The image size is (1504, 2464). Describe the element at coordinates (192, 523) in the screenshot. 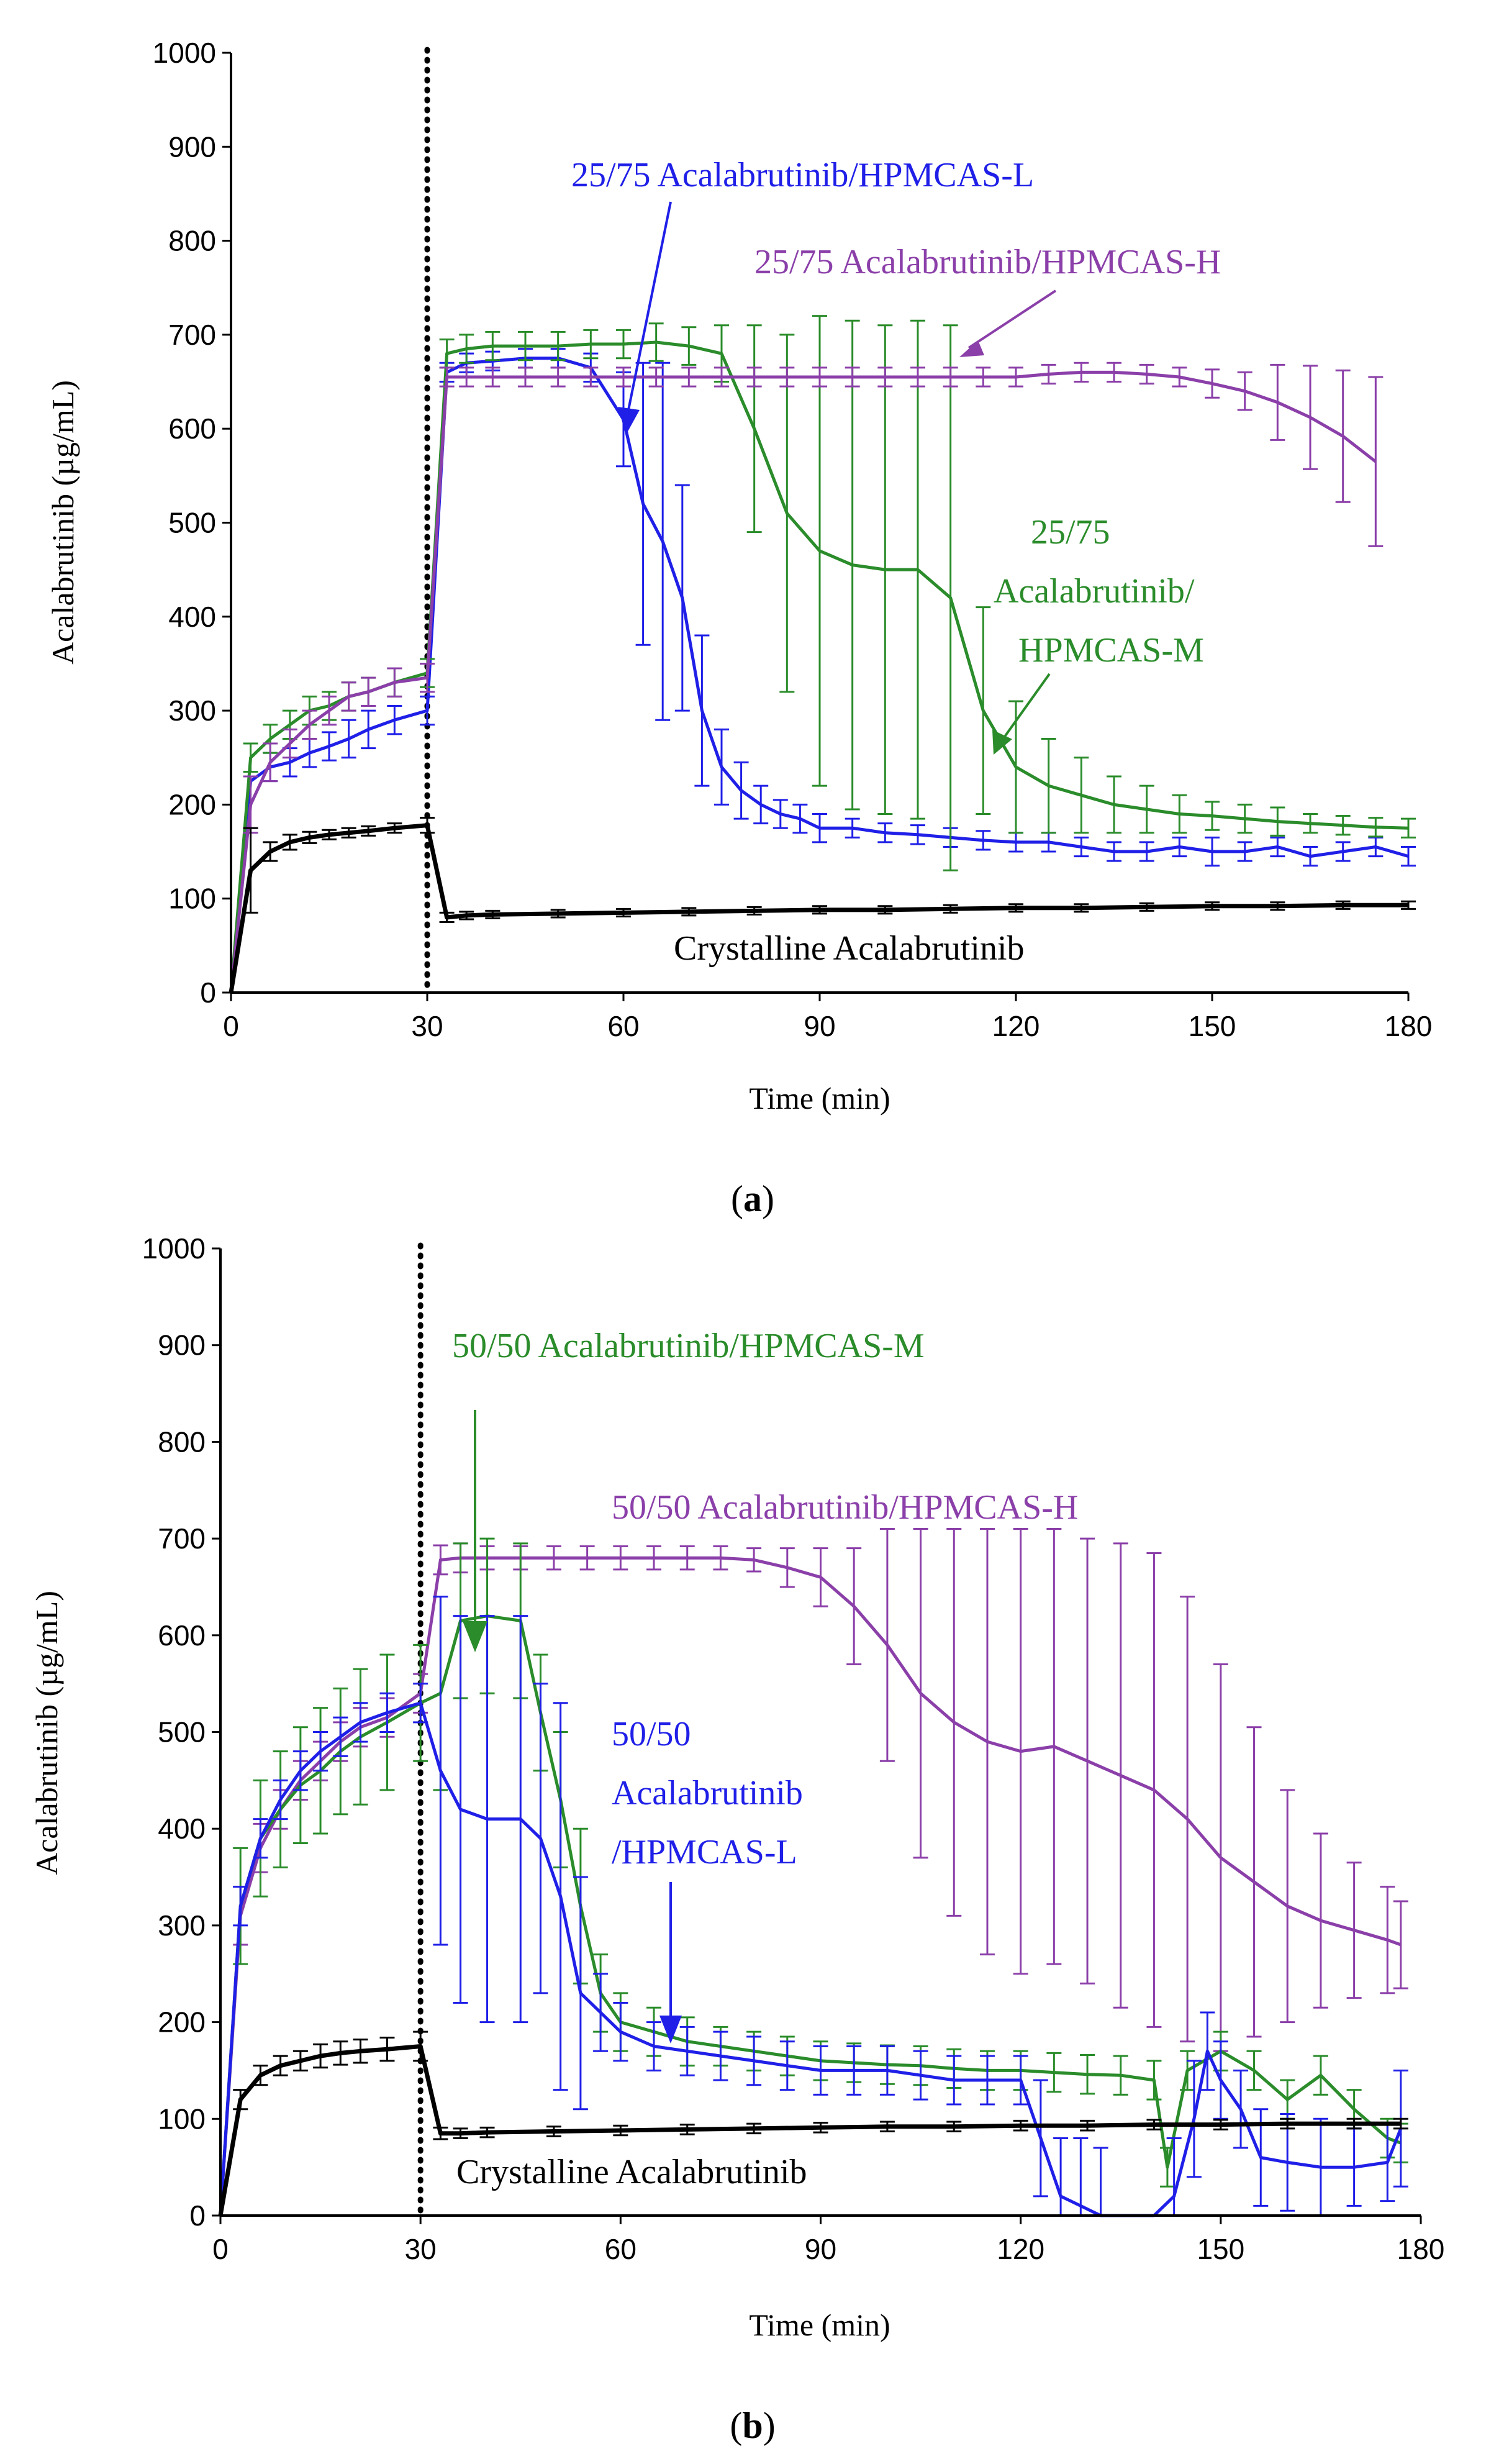

I see `panel-a-y-tick-label: 500` at that location.